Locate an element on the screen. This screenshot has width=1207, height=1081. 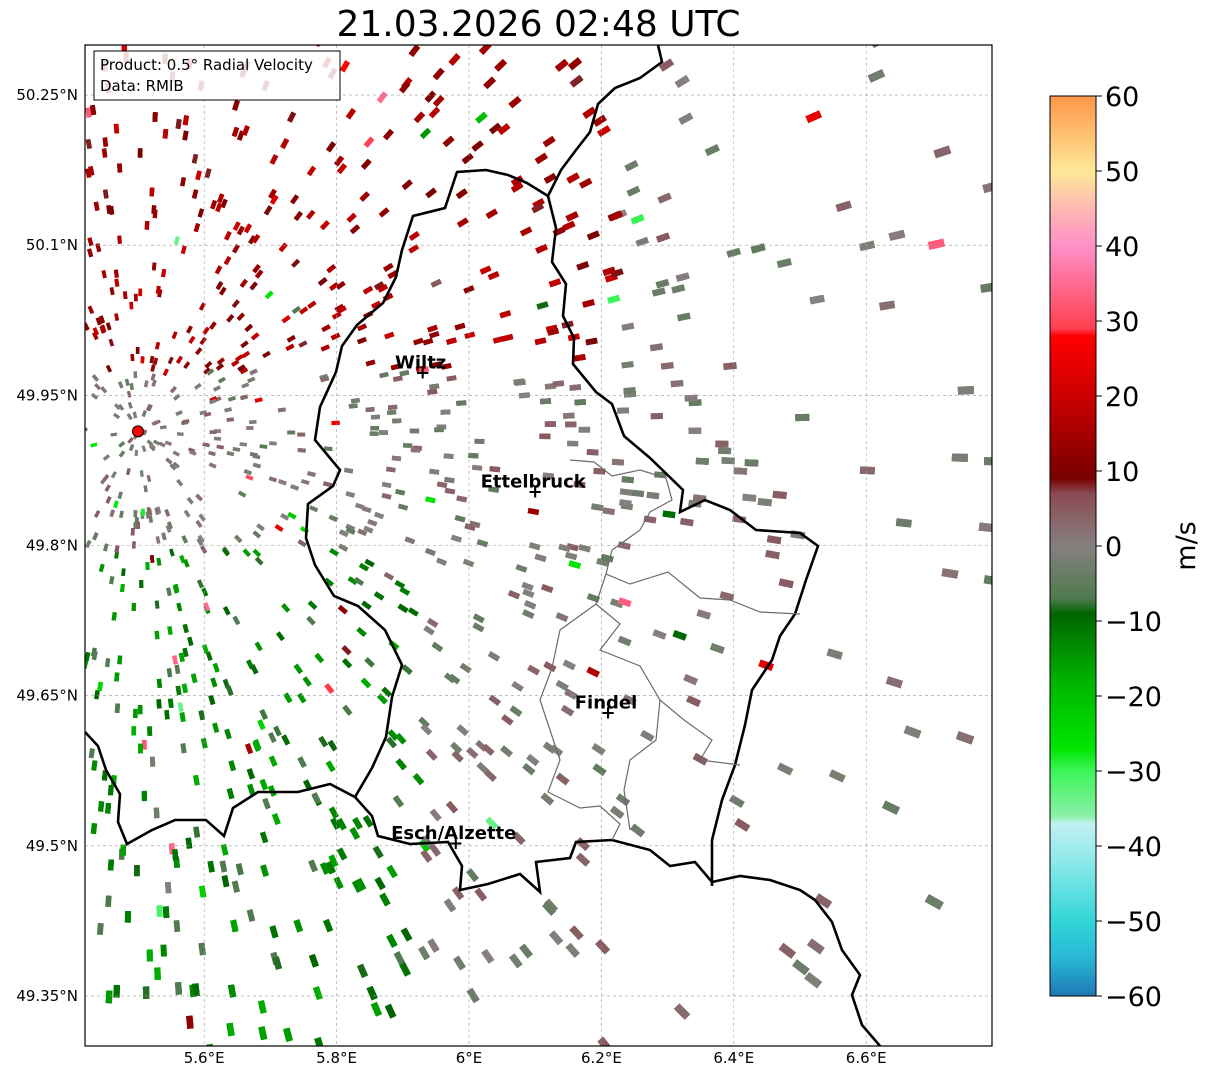
radar-site-marker is located at coordinates (137, 431).